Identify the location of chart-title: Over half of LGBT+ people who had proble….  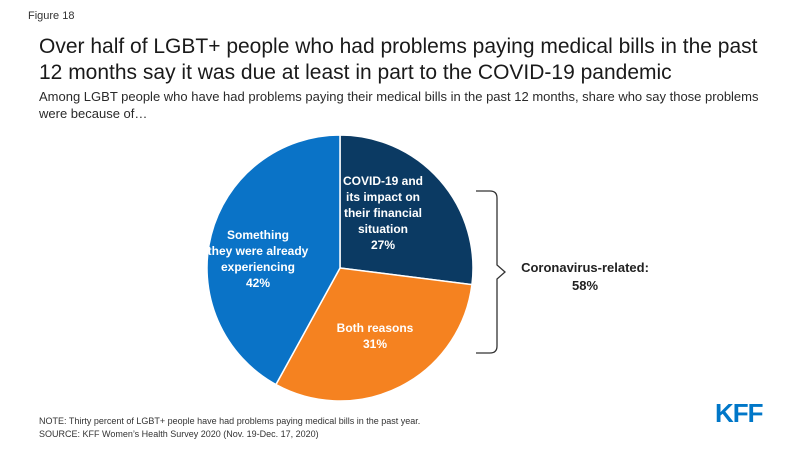
(398, 59).